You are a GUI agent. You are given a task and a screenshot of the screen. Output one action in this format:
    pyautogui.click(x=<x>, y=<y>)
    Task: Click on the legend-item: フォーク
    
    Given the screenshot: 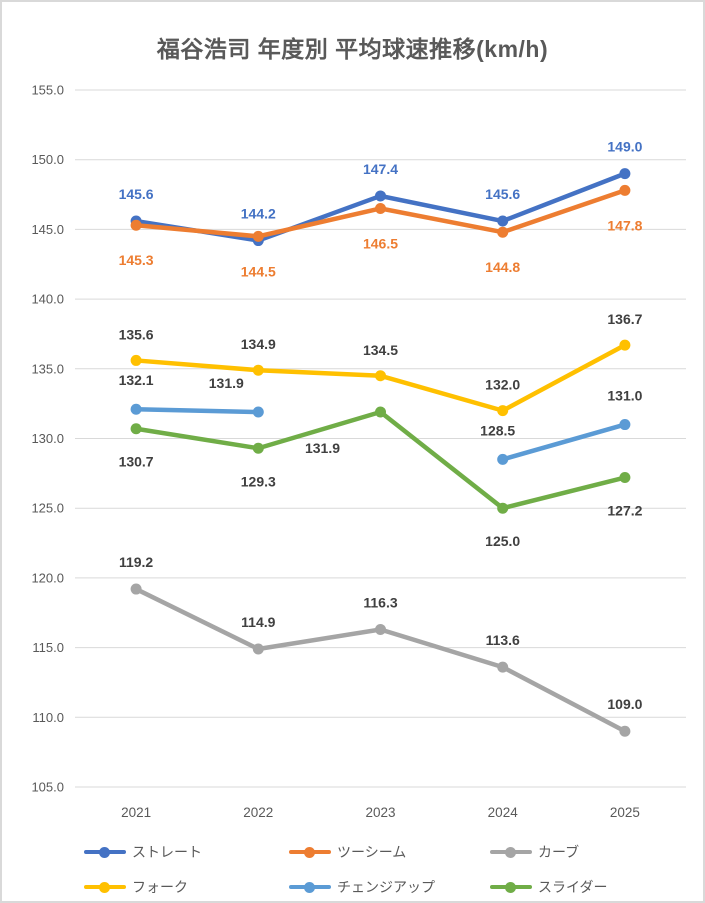 What is the action you would take?
    pyautogui.click(x=136, y=887)
    